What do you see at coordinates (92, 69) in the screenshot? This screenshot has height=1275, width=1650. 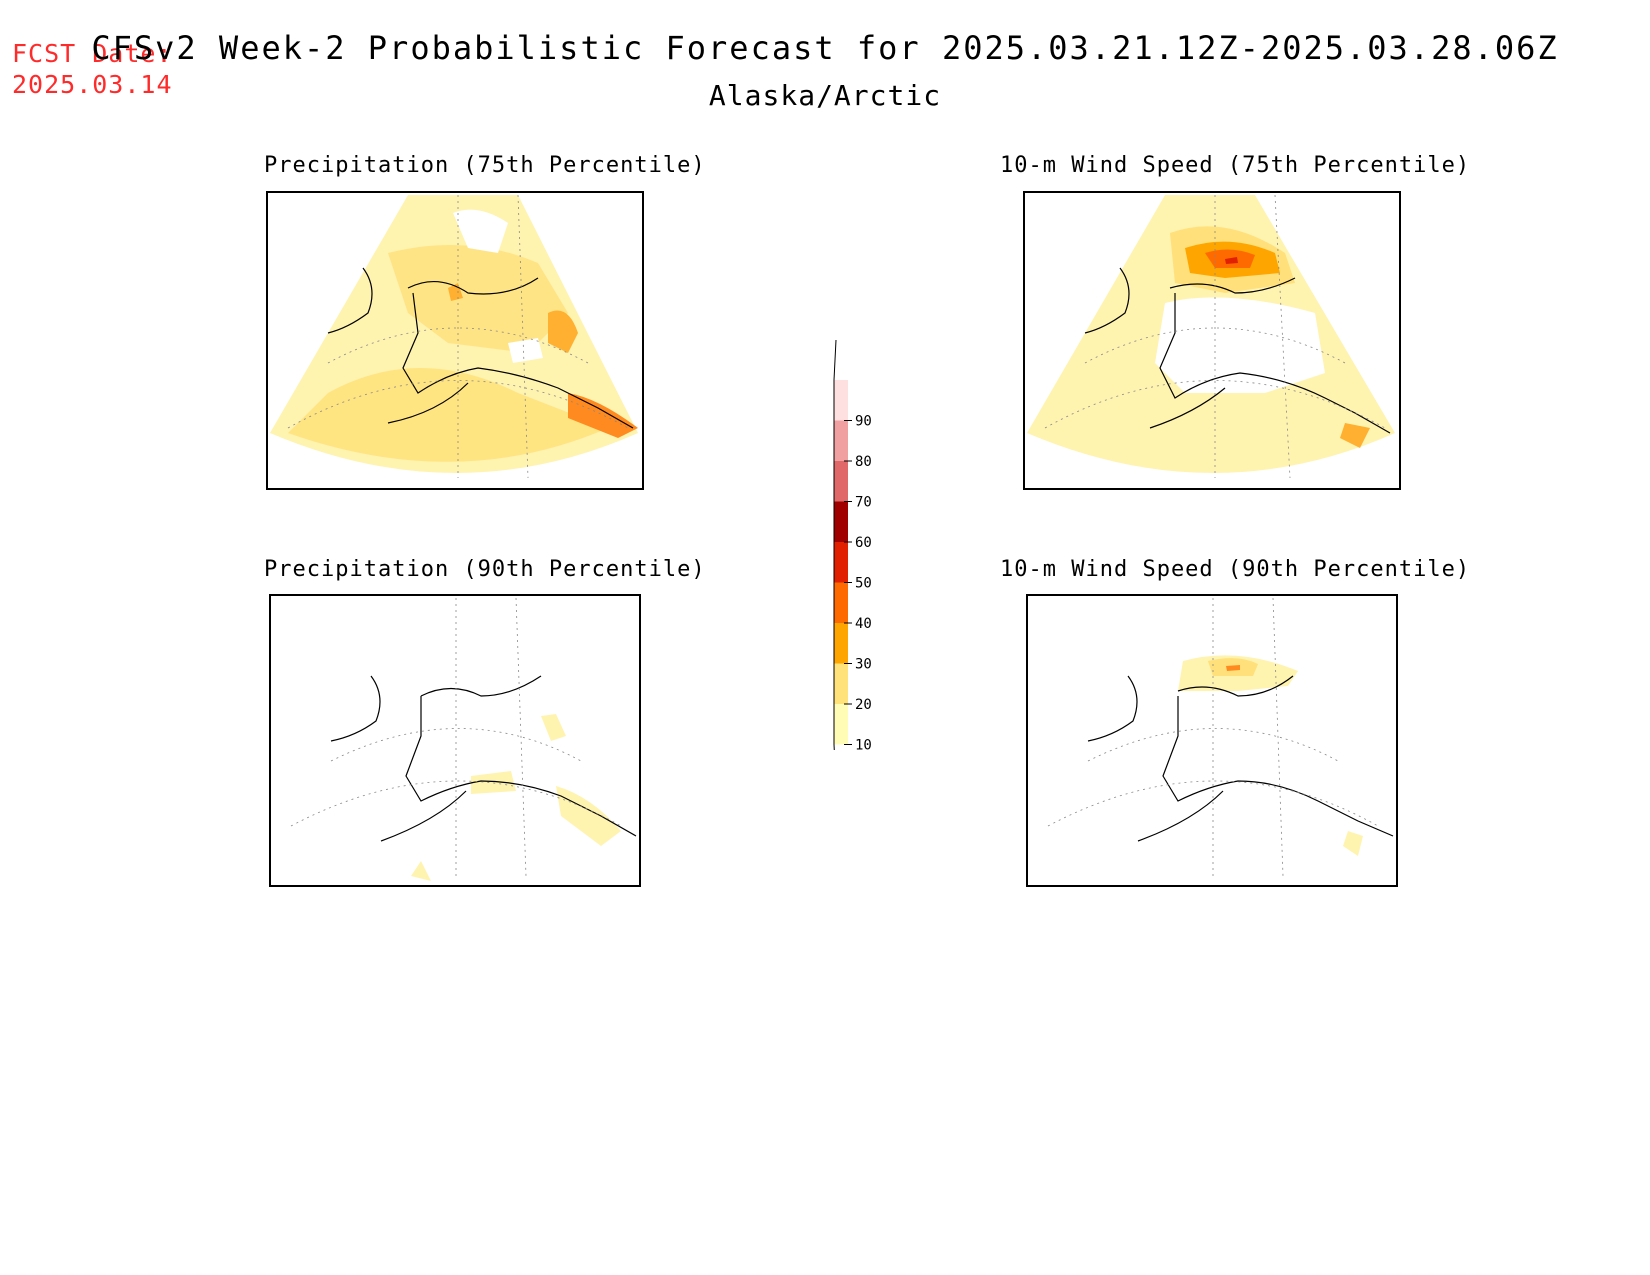 I see `forecast-date-block: FCST Date: 2025.03.14` at bounding box center [92, 69].